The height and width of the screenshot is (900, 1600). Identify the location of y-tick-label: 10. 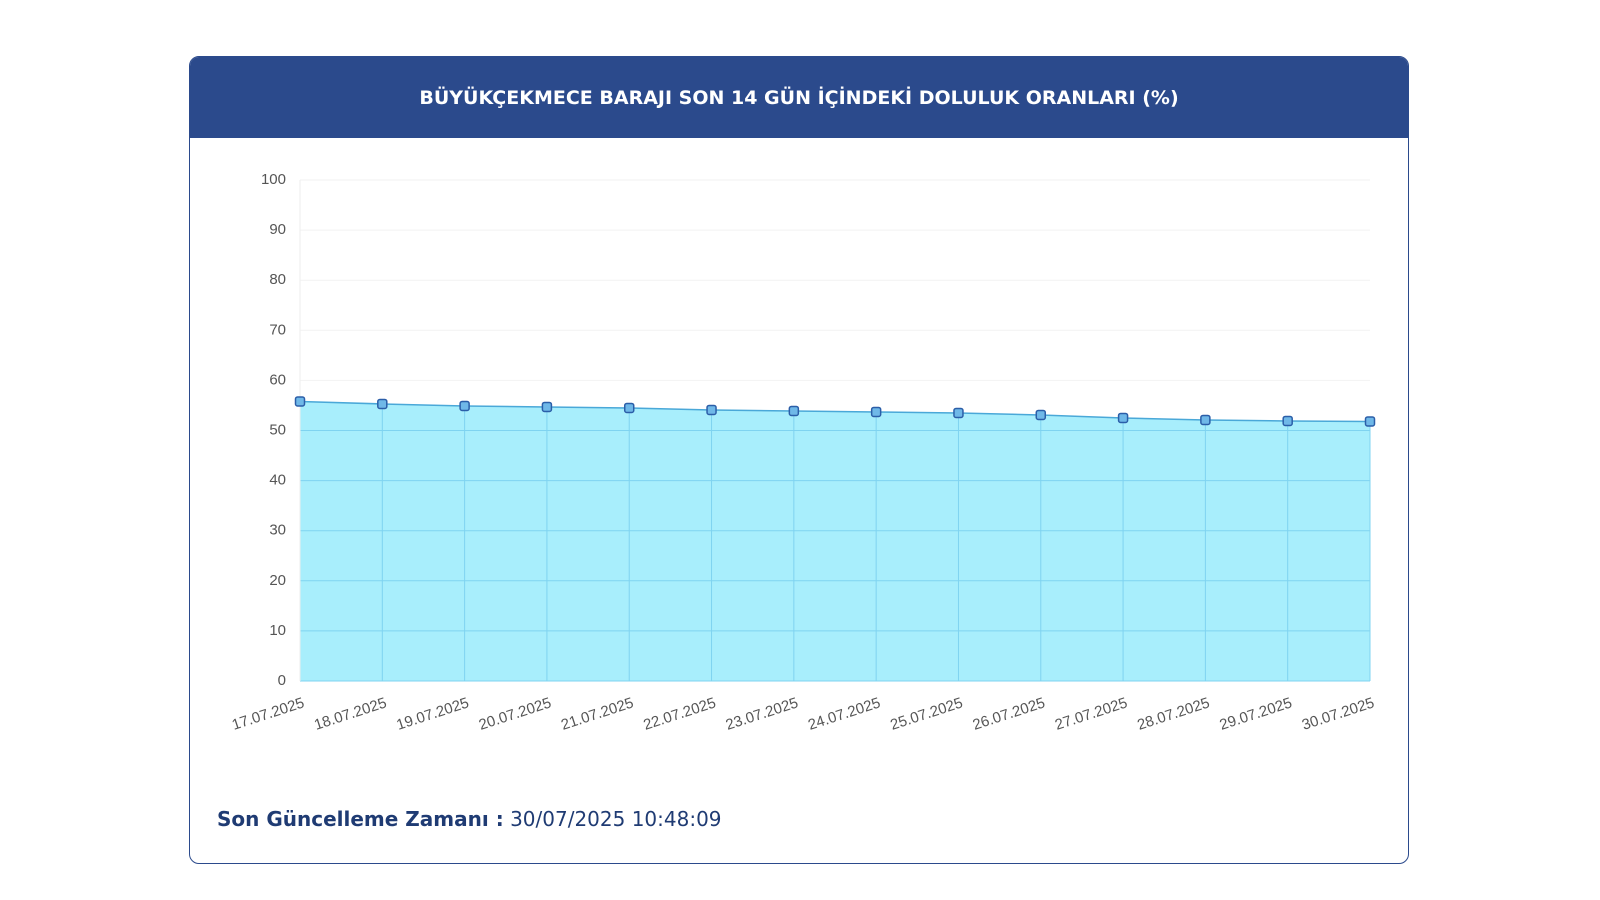
(277, 630).